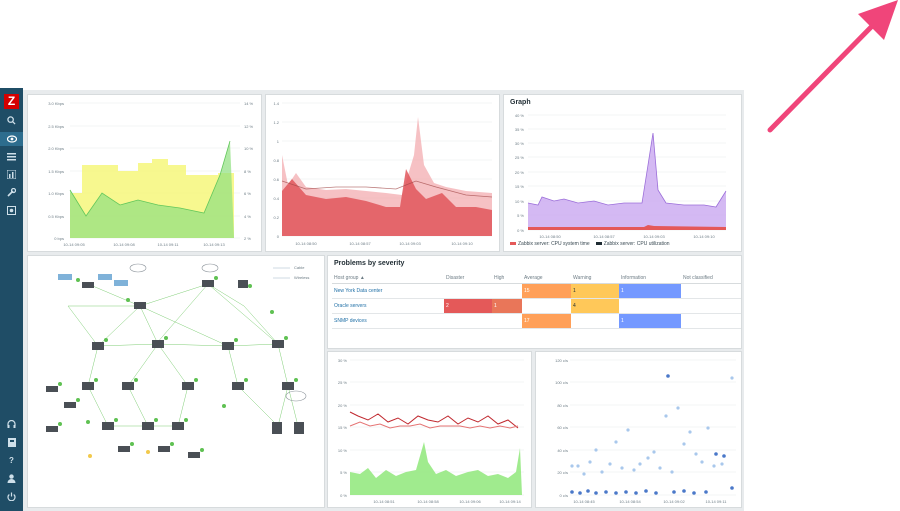 Image resolution: width=900 pixels, height=511 pixels. Describe the element at coordinates (550, 236) in the screenshot. I see `x-tick: 10-14 08:50` at that location.